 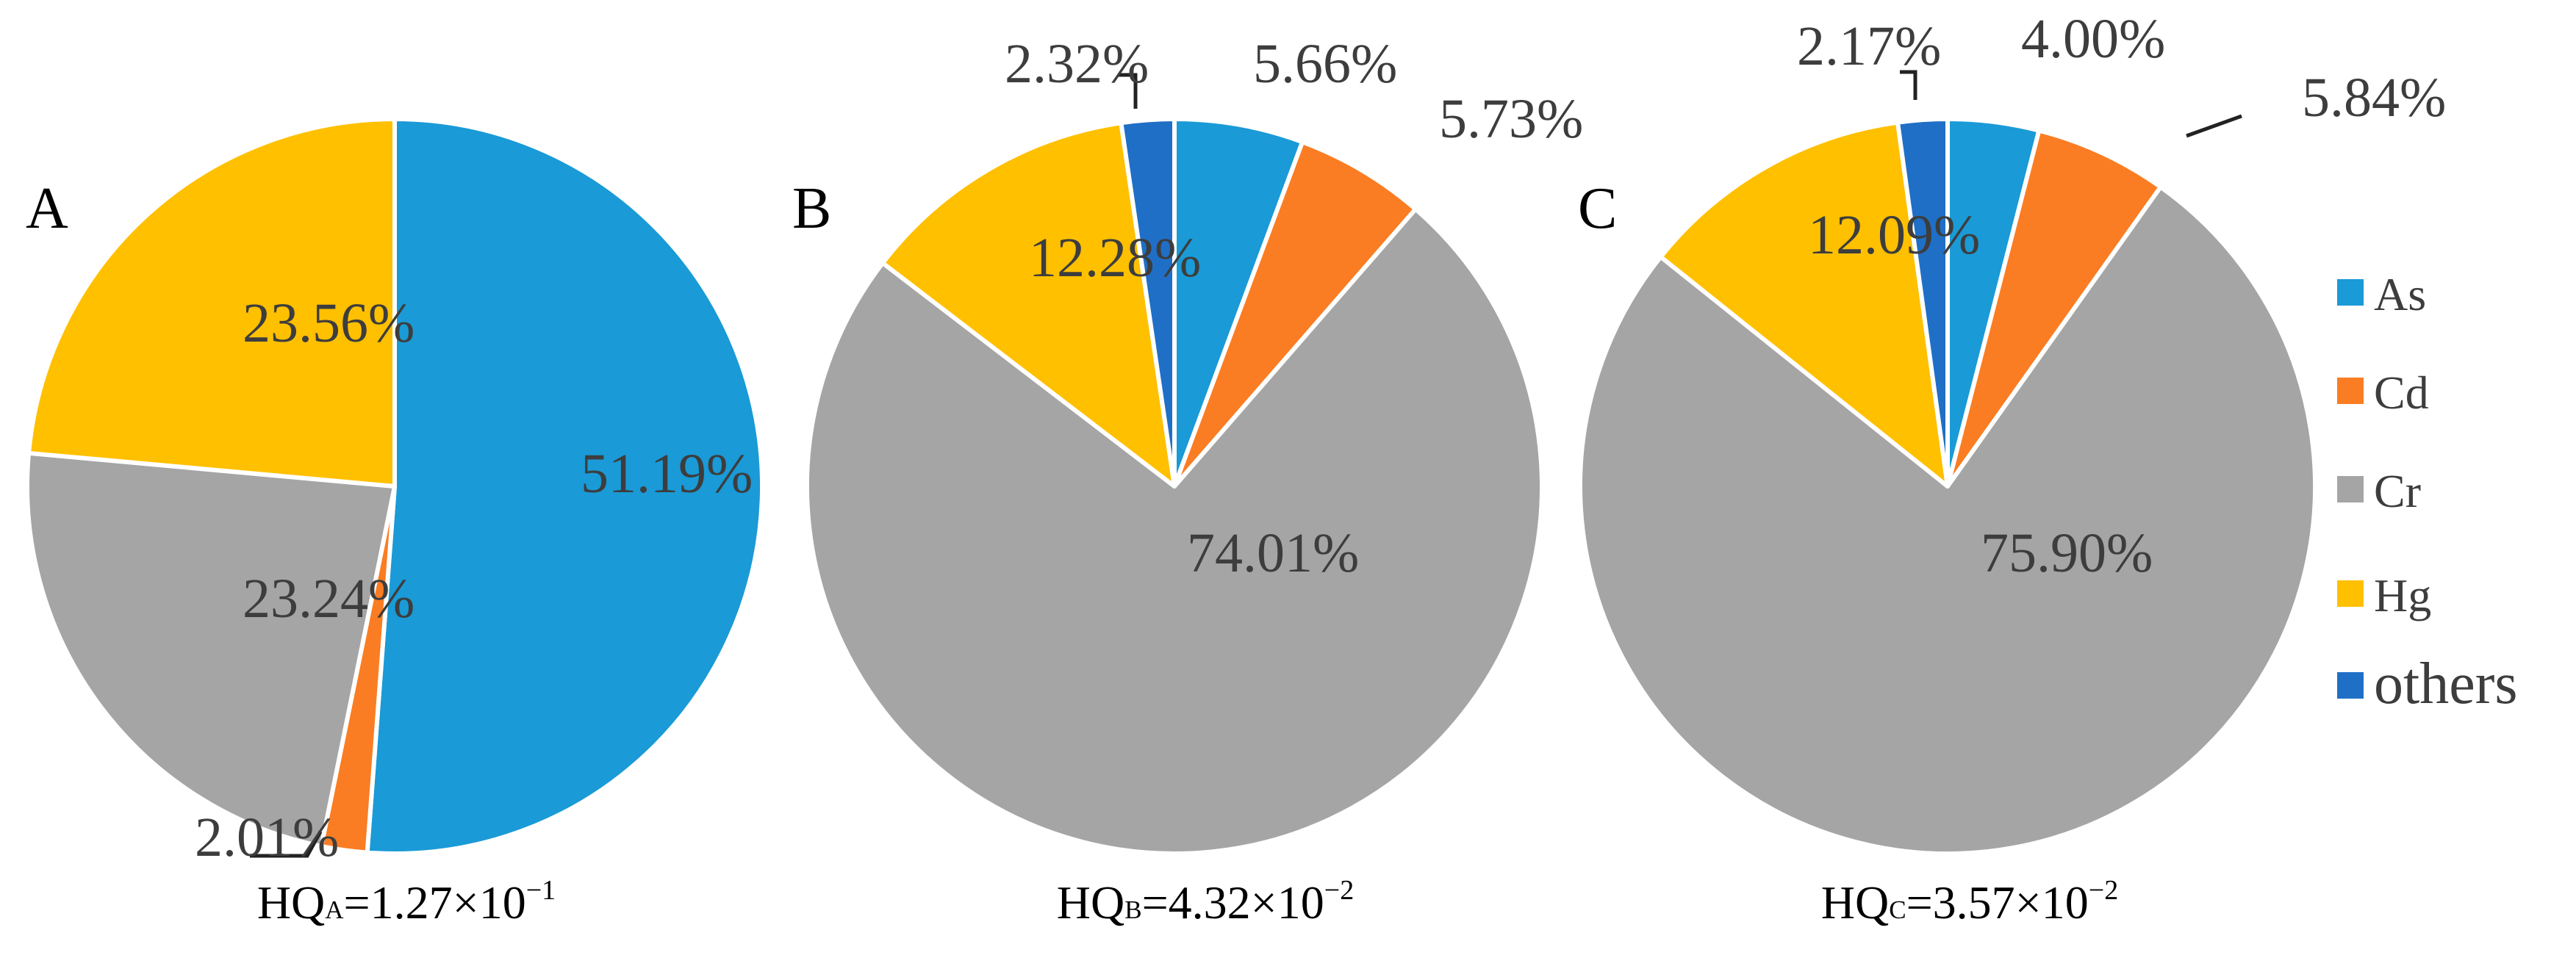 What do you see at coordinates (2350, 489) in the screenshot?
I see `legend-swatch-cr` at bounding box center [2350, 489].